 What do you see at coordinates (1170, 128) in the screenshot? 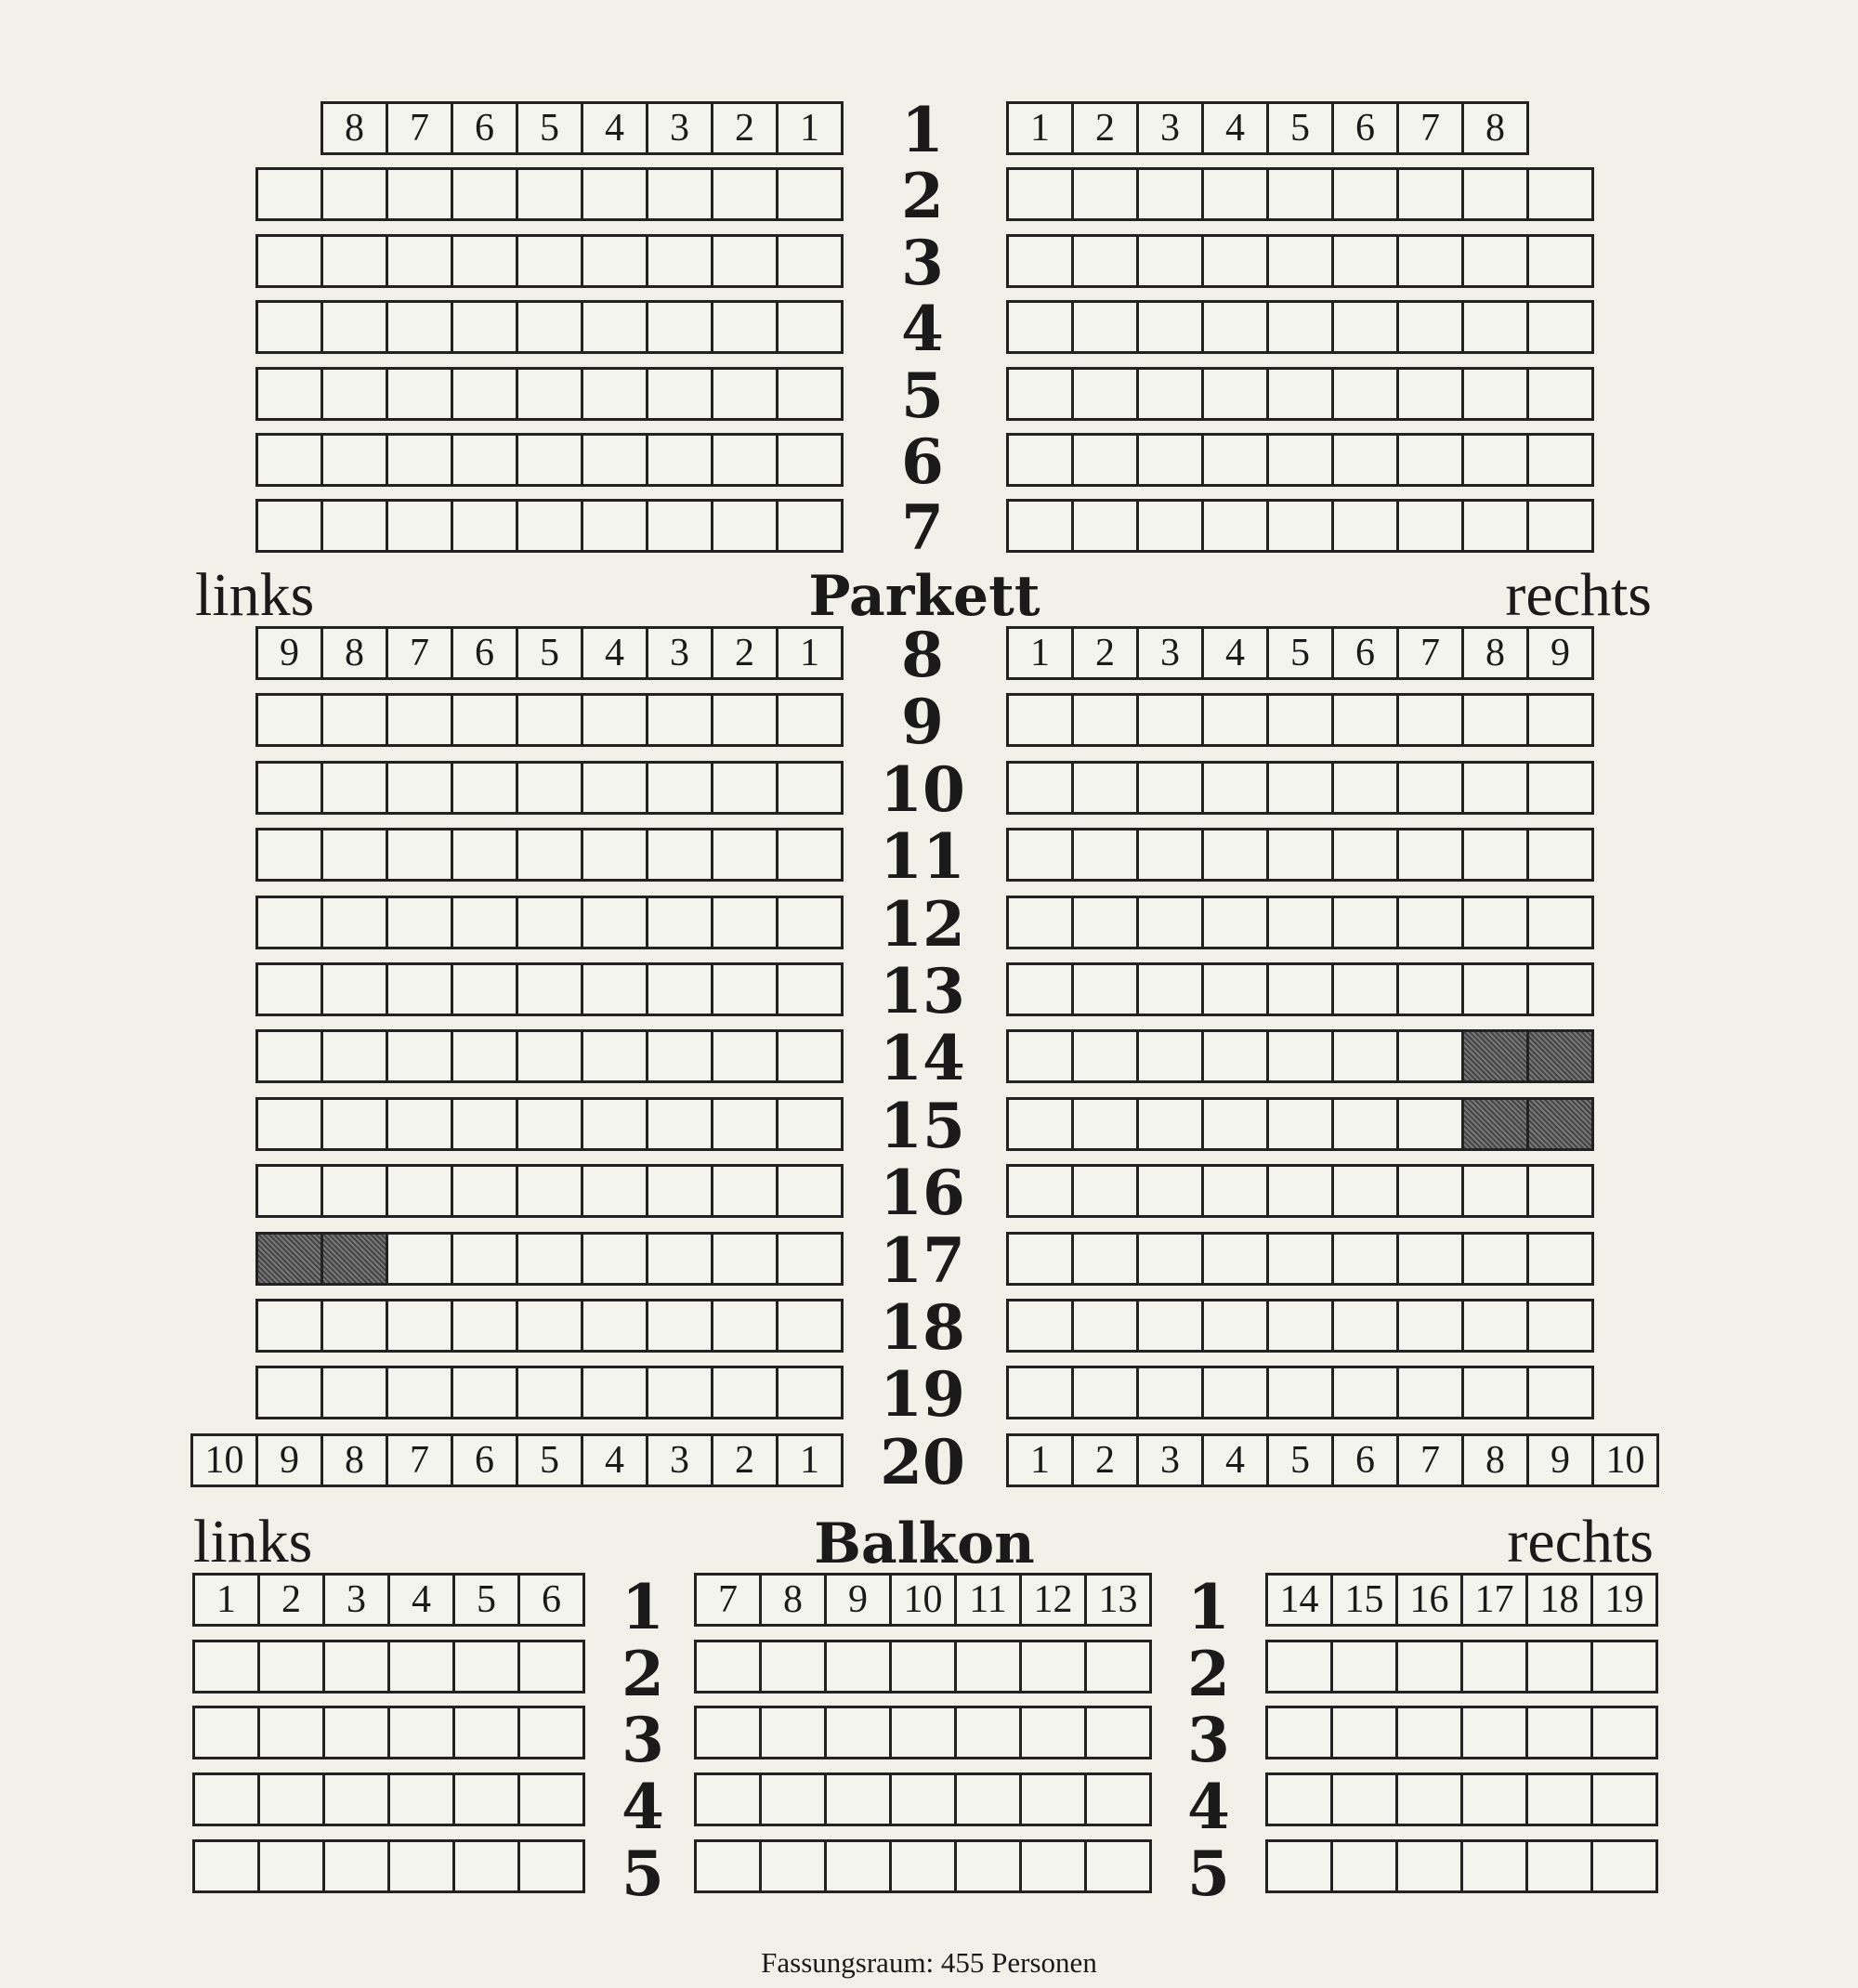
I see `parkett-seat-right-1-3: 3` at bounding box center [1170, 128].